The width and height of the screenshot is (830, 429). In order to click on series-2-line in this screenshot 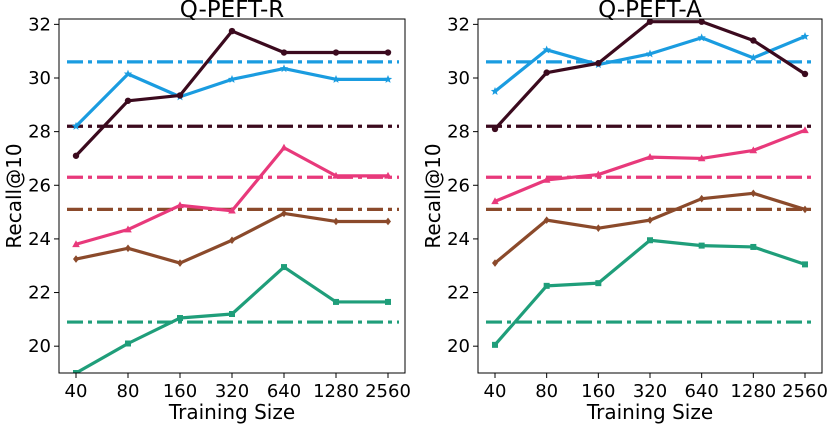, I will do `click(649, 75)`.